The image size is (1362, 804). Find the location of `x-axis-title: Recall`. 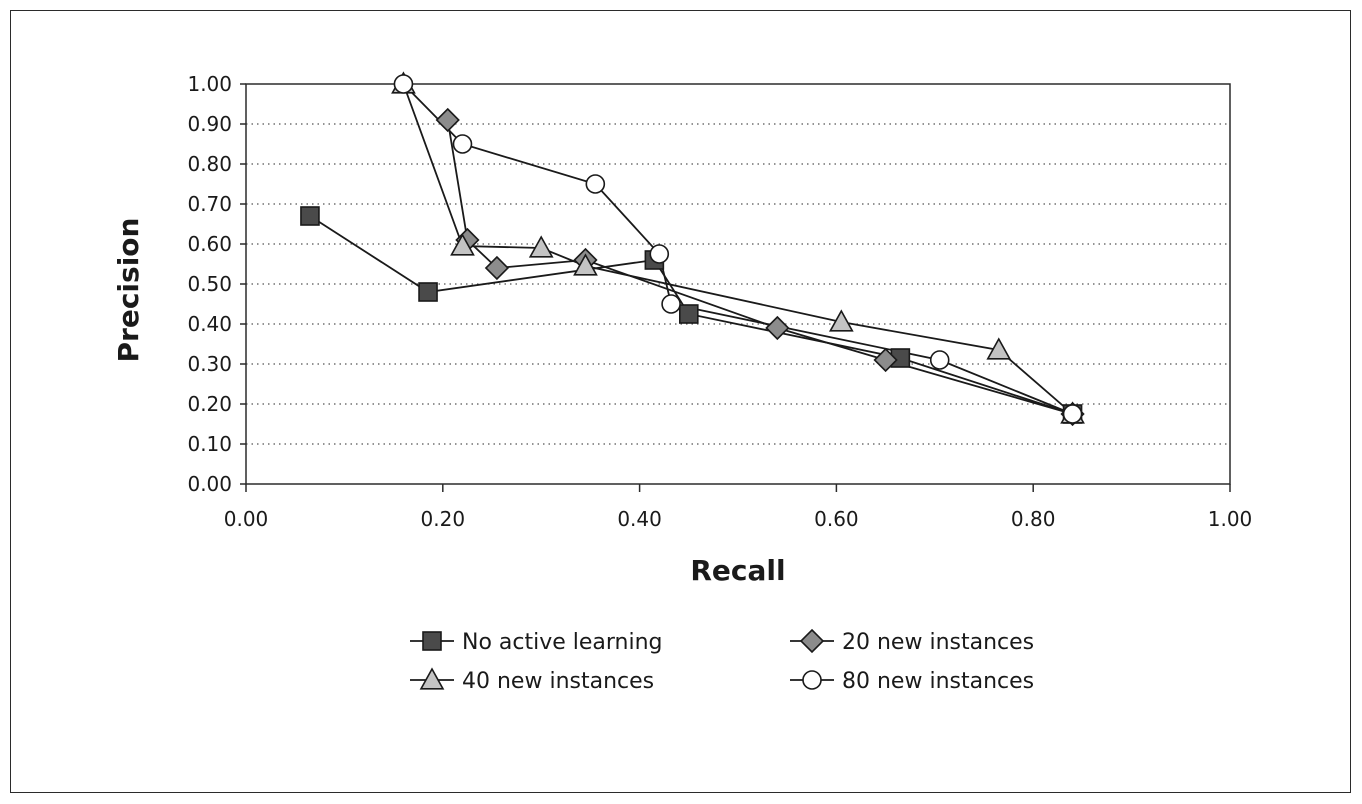

x-axis-title: Recall is located at coordinates (737, 570).